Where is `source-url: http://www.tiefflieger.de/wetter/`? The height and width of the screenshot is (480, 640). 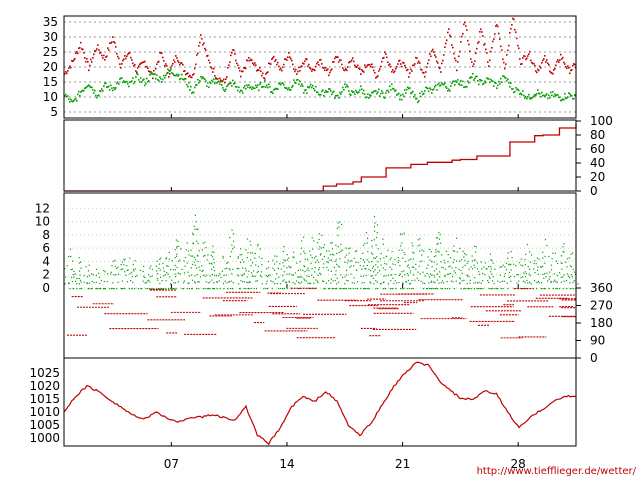 source-url: http://www.tiefflieger.de/wetter/ is located at coordinates (556, 471).